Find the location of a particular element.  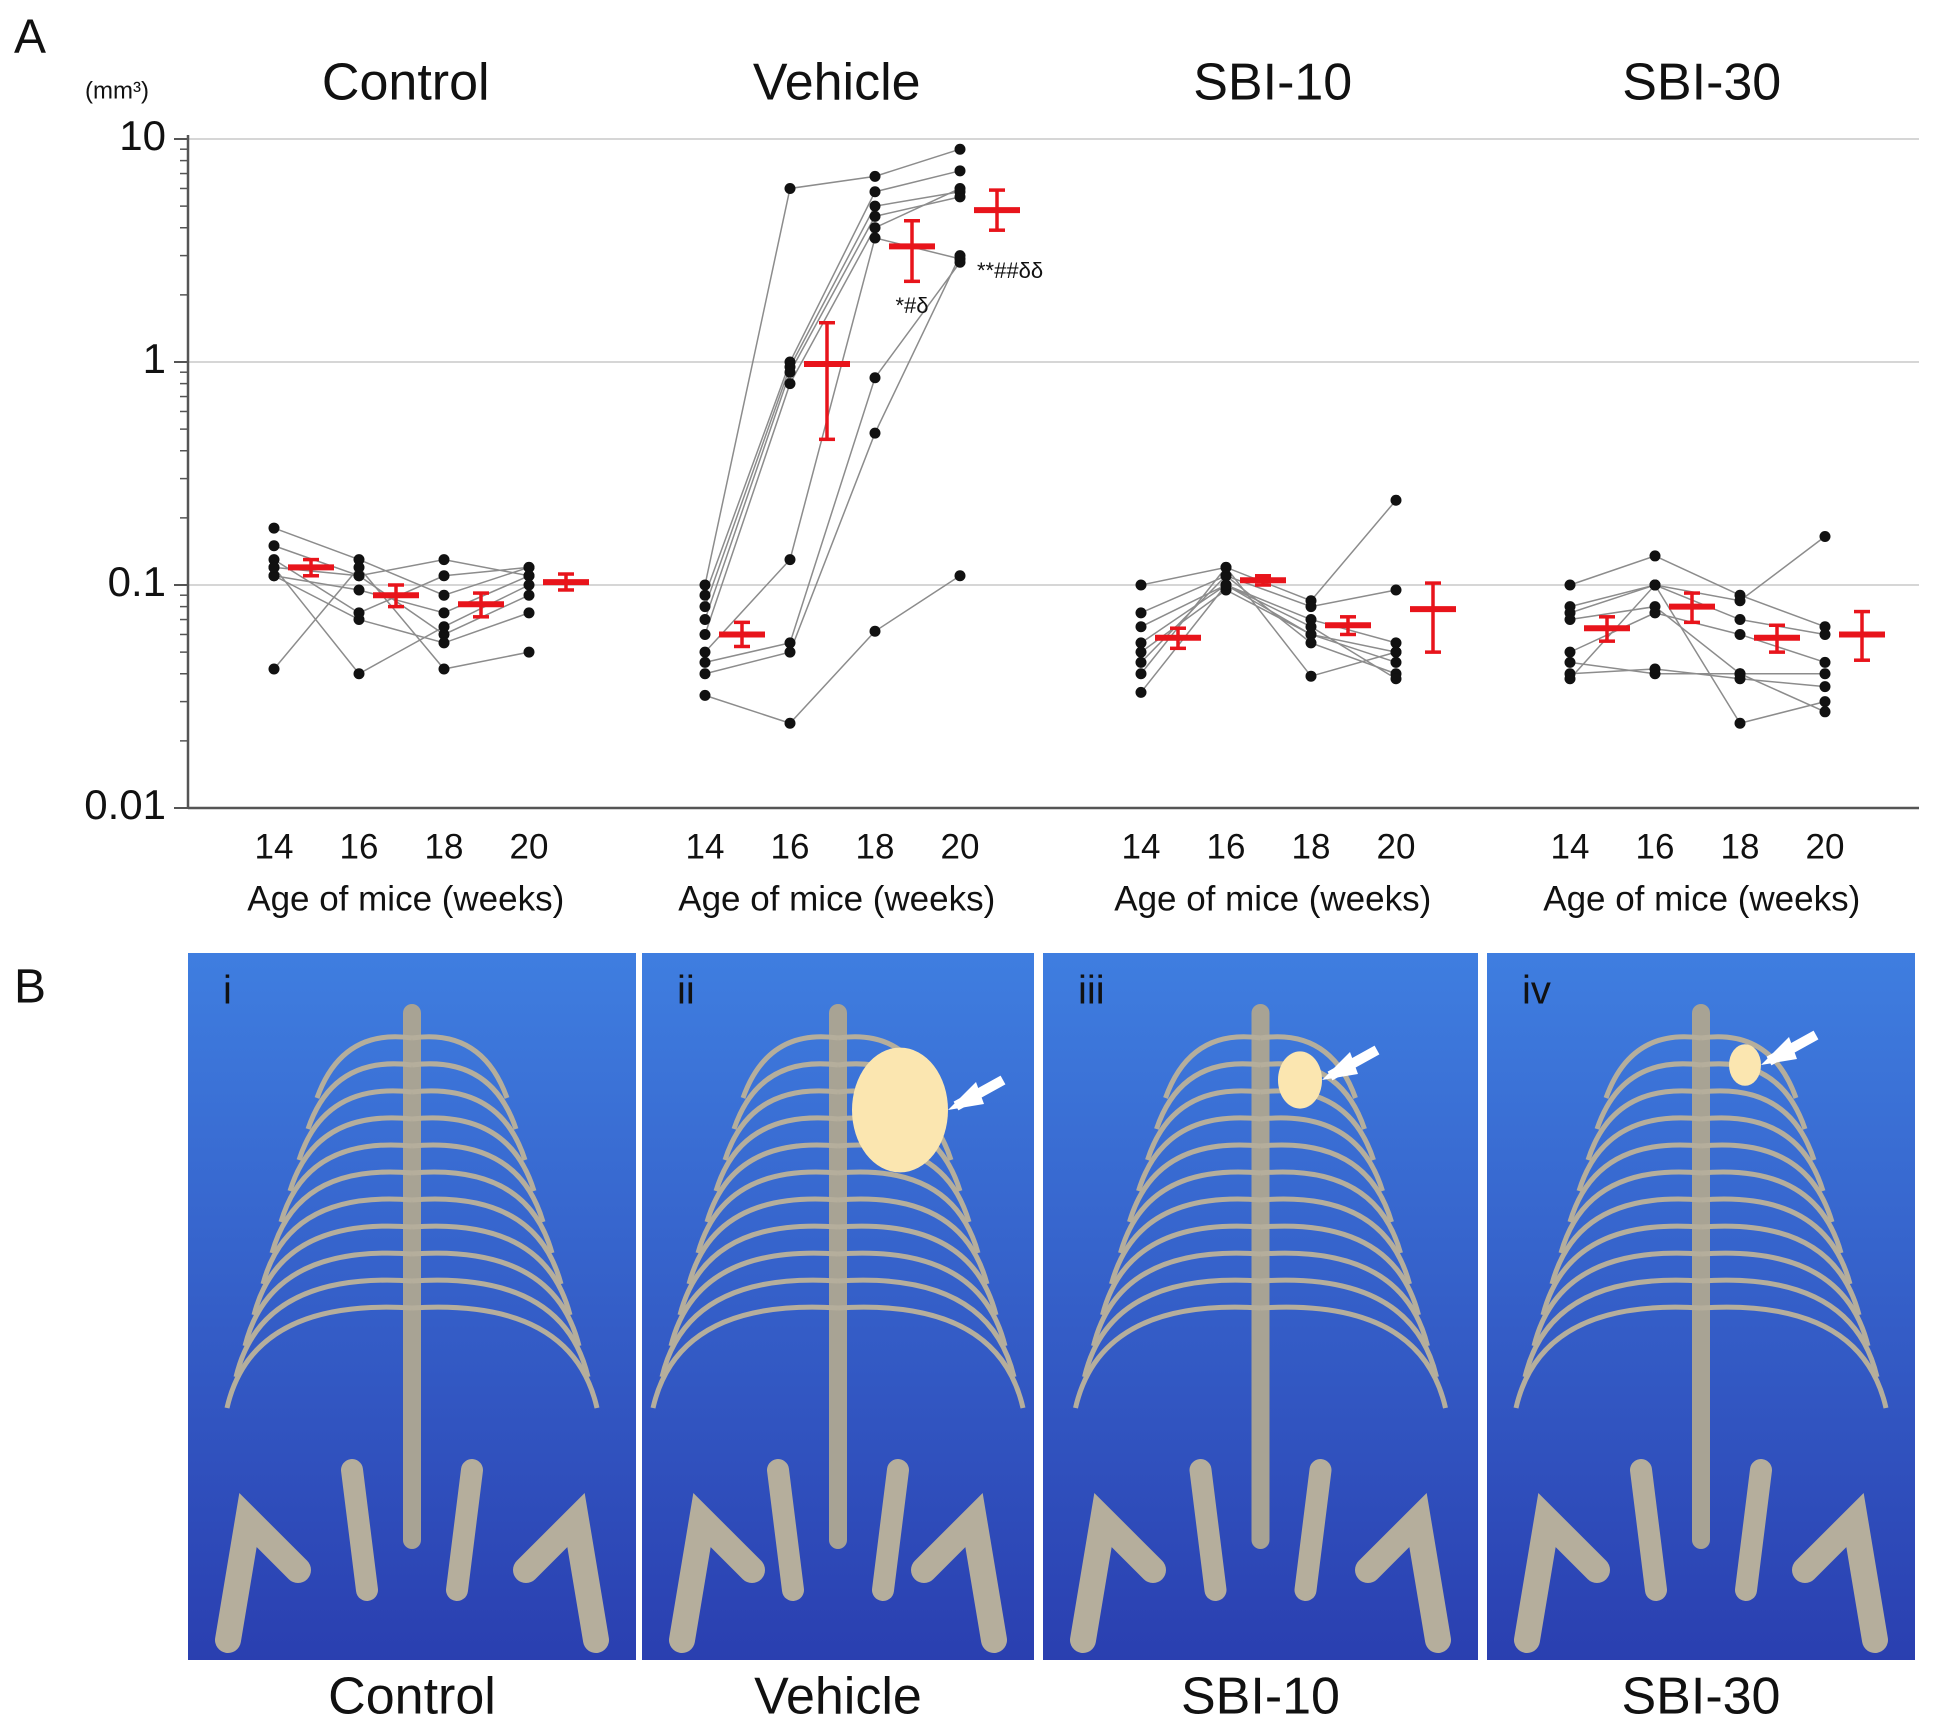

panel-numeral: iii is located at coordinates (1091, 991).